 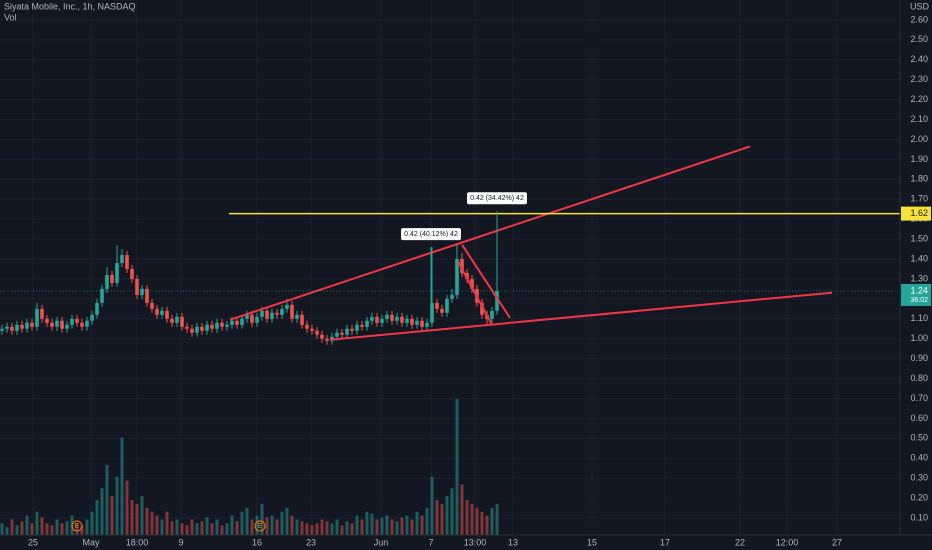 What do you see at coordinates (91, 542) in the screenshot?
I see `x-tick-label: May` at bounding box center [91, 542].